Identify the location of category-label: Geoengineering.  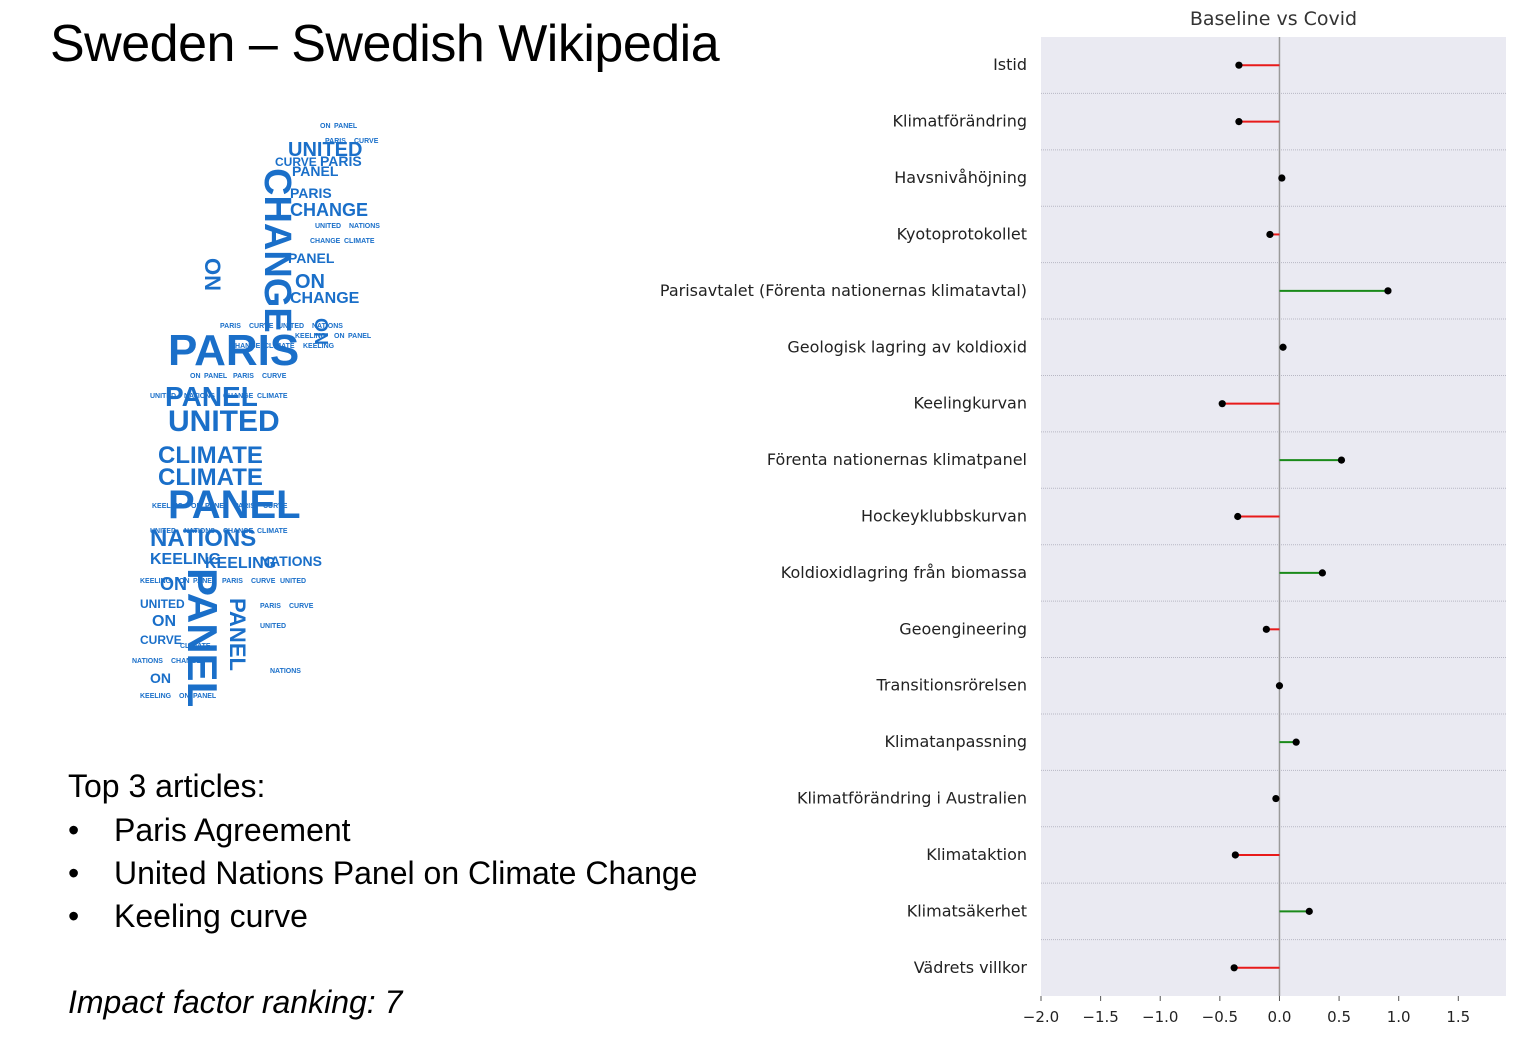
(963, 628).